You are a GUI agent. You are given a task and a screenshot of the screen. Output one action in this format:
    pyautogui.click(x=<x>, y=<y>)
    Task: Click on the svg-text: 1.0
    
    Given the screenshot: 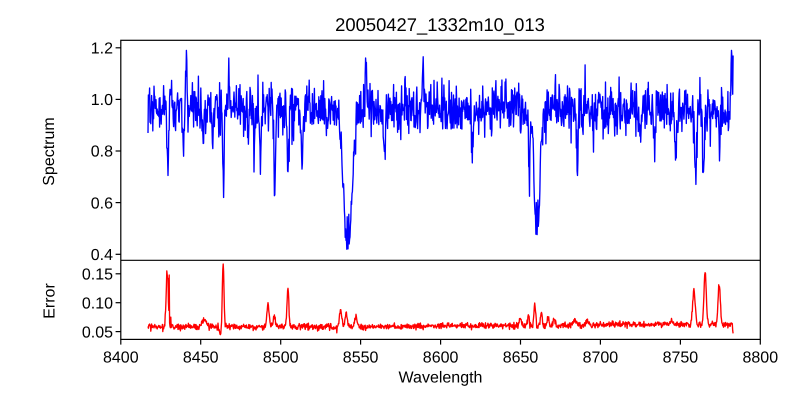 What is the action you would take?
    pyautogui.click(x=102, y=100)
    